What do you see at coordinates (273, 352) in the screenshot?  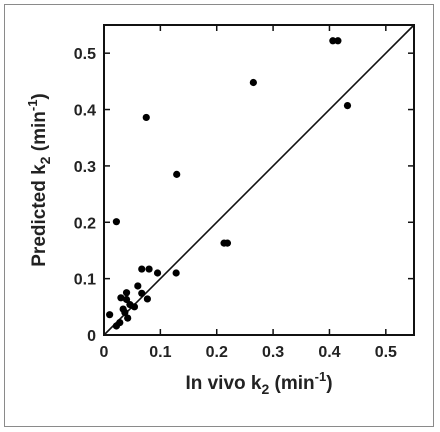 I see `x-tick-label: 0.3` at bounding box center [273, 352].